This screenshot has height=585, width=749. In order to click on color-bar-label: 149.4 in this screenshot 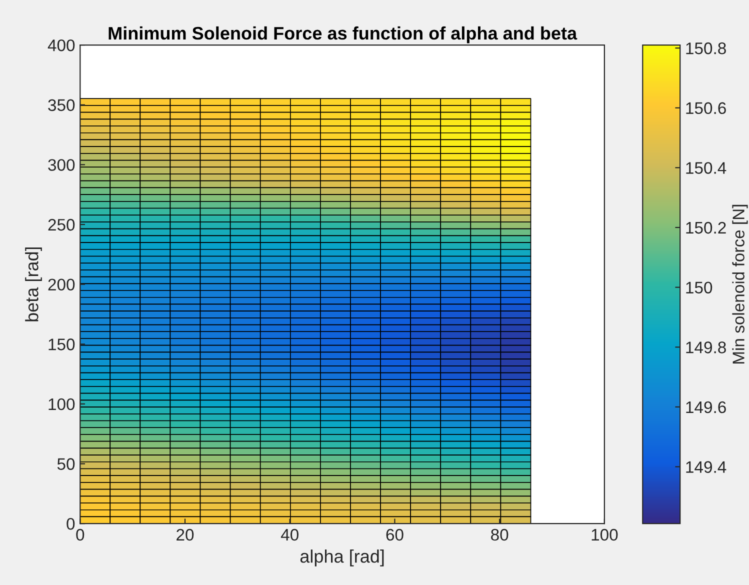, I will do `click(706, 467)`.